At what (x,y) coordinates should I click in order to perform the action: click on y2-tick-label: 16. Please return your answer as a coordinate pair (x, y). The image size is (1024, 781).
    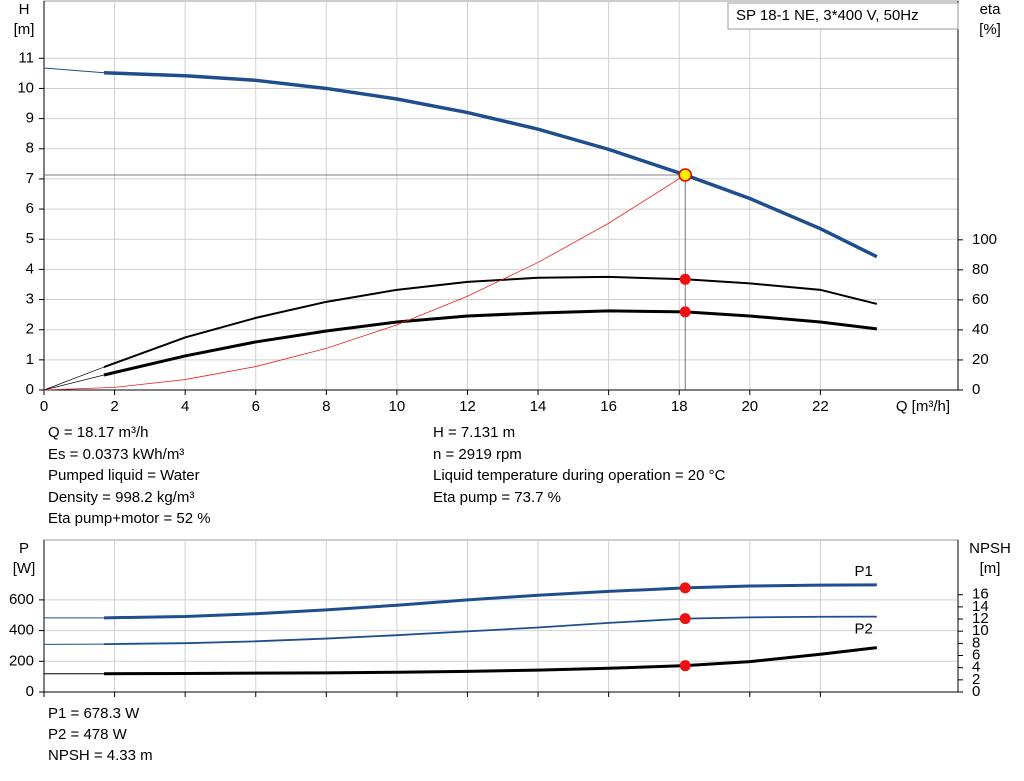
    Looking at the image, I should click on (980, 594).